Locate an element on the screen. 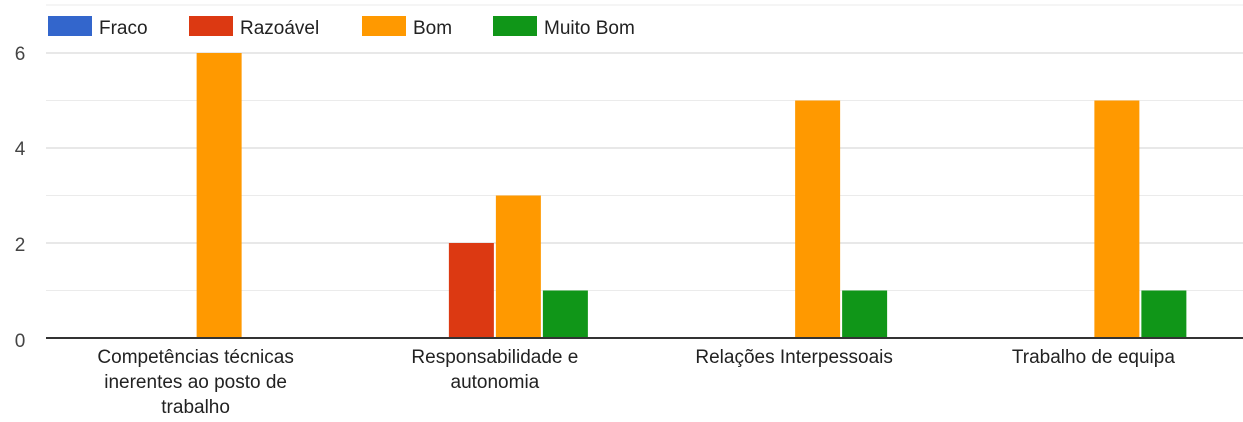 The image size is (1243, 422). legend-item-bom: Bom is located at coordinates (407, 27).